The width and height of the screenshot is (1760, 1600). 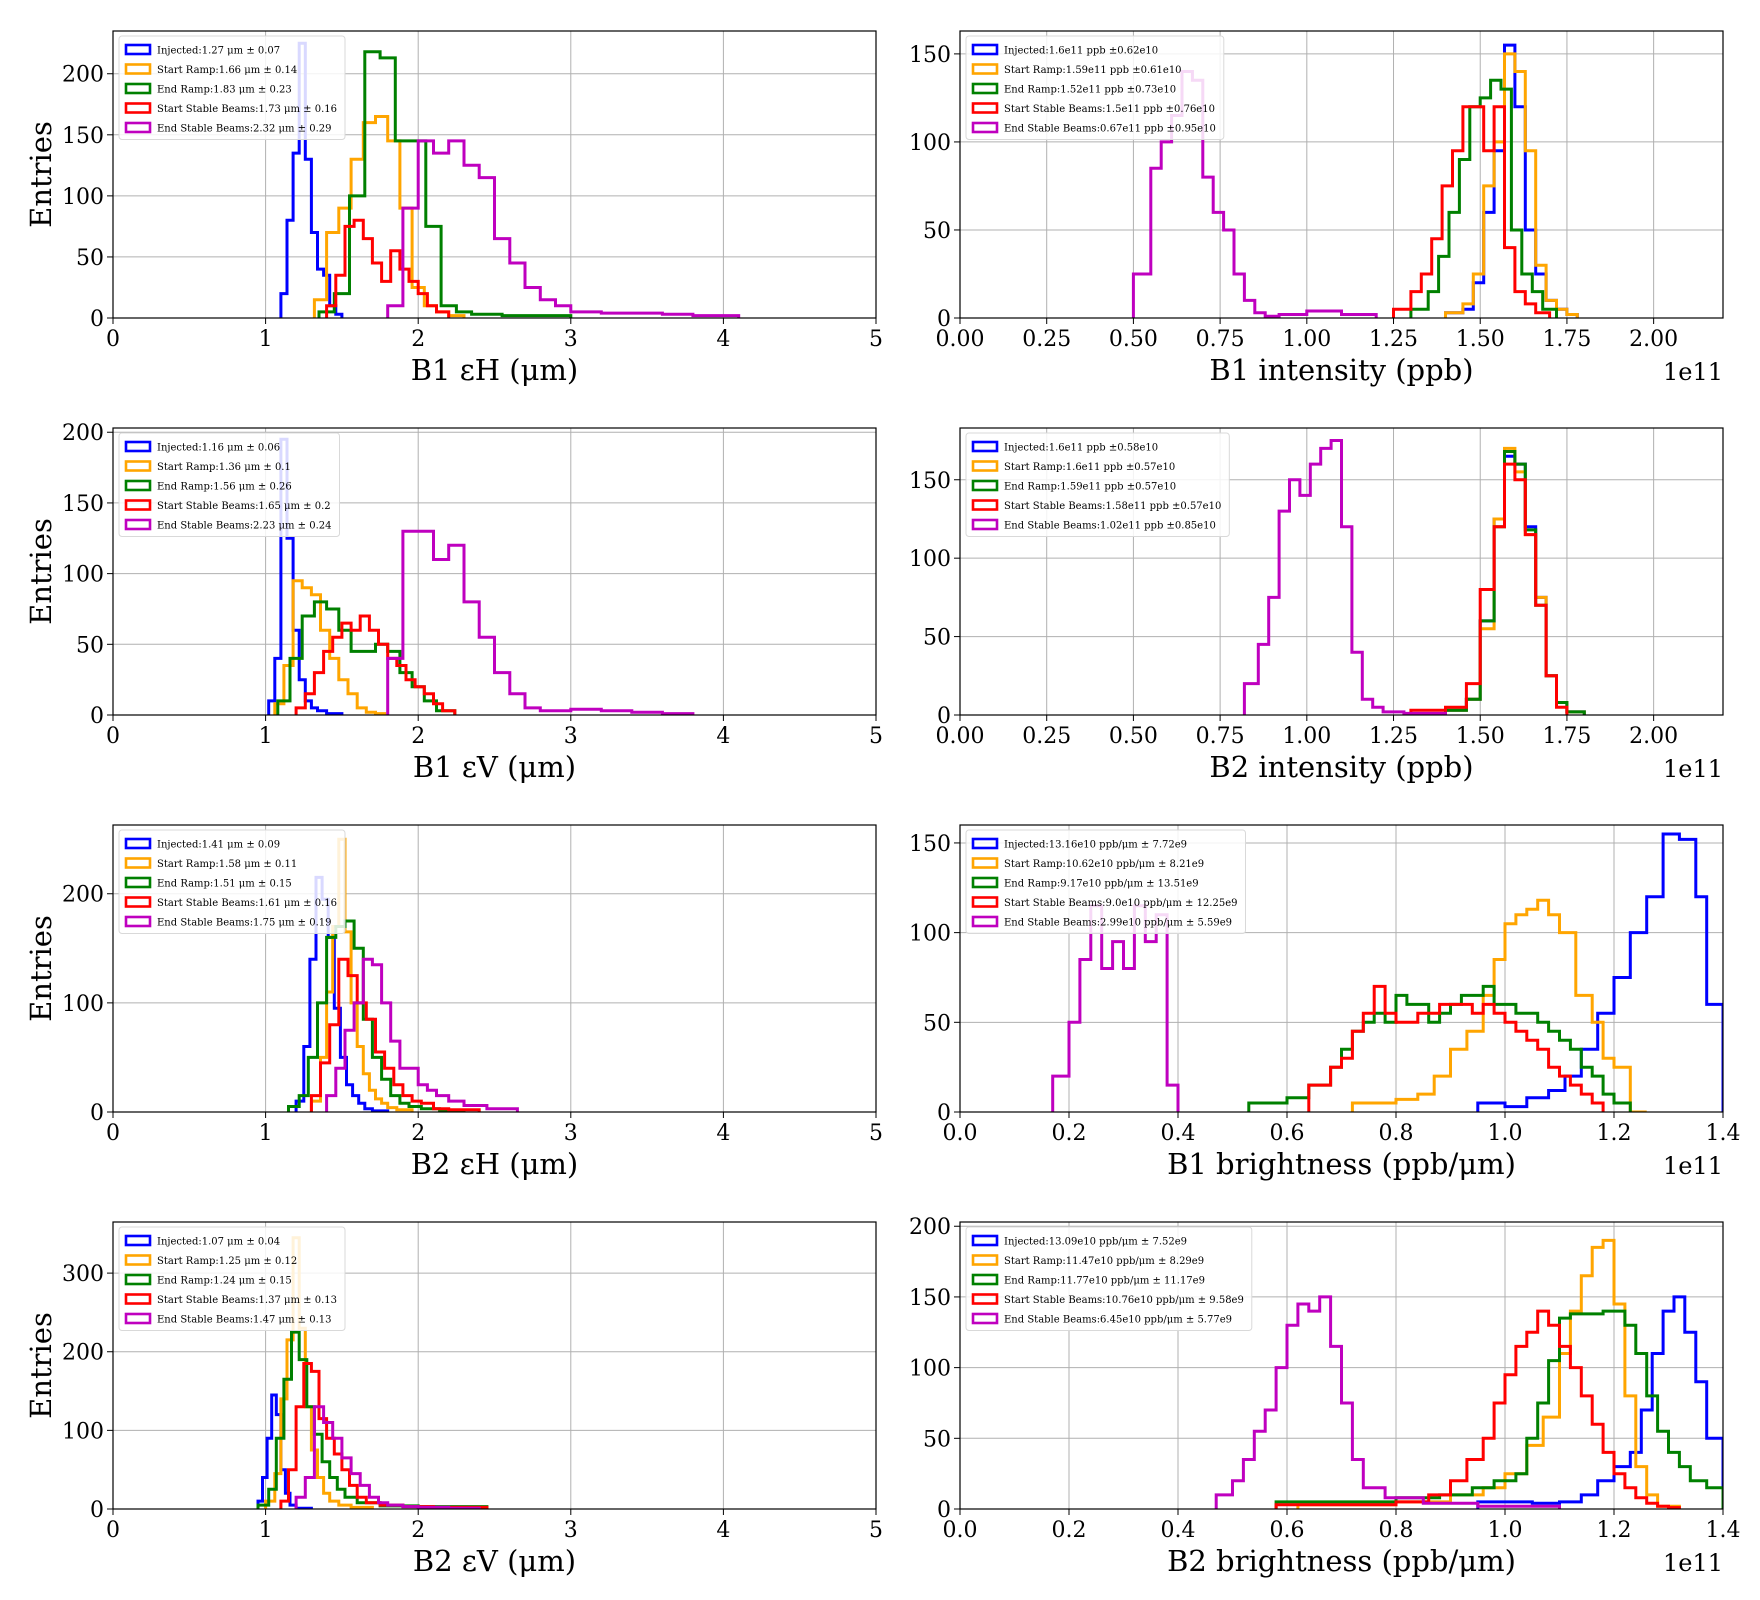 I want to click on x-axis-label: B1 intensity (ppb), so click(x=1341, y=370).